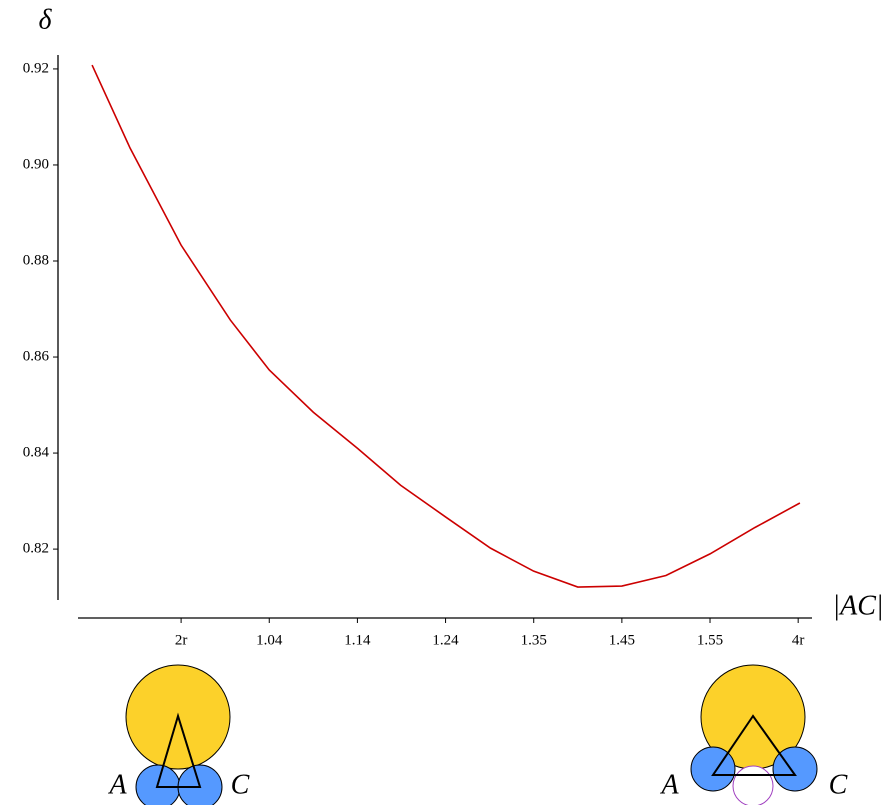  I want to click on y-tick-label: 0.90, so click(36, 164).